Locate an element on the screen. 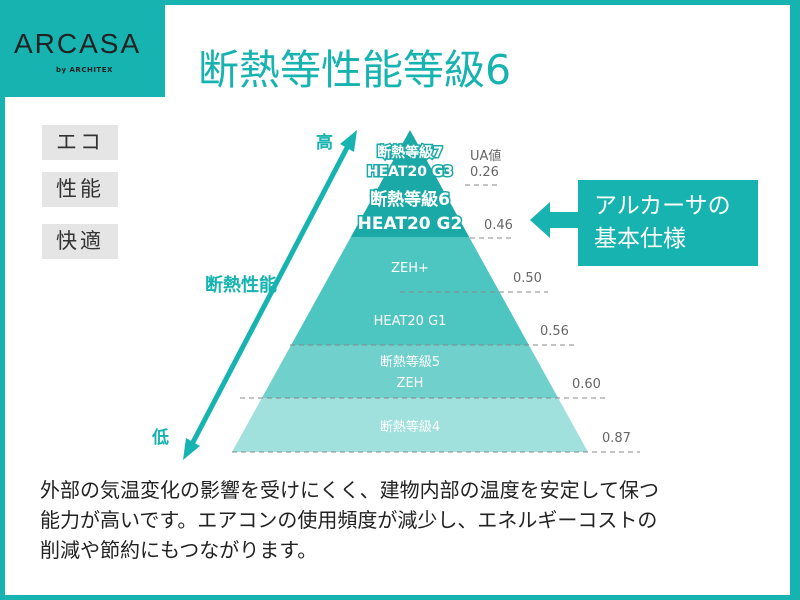 This screenshot has height=600, width=800. tier-label: HEAT20 G1 is located at coordinates (410, 321).